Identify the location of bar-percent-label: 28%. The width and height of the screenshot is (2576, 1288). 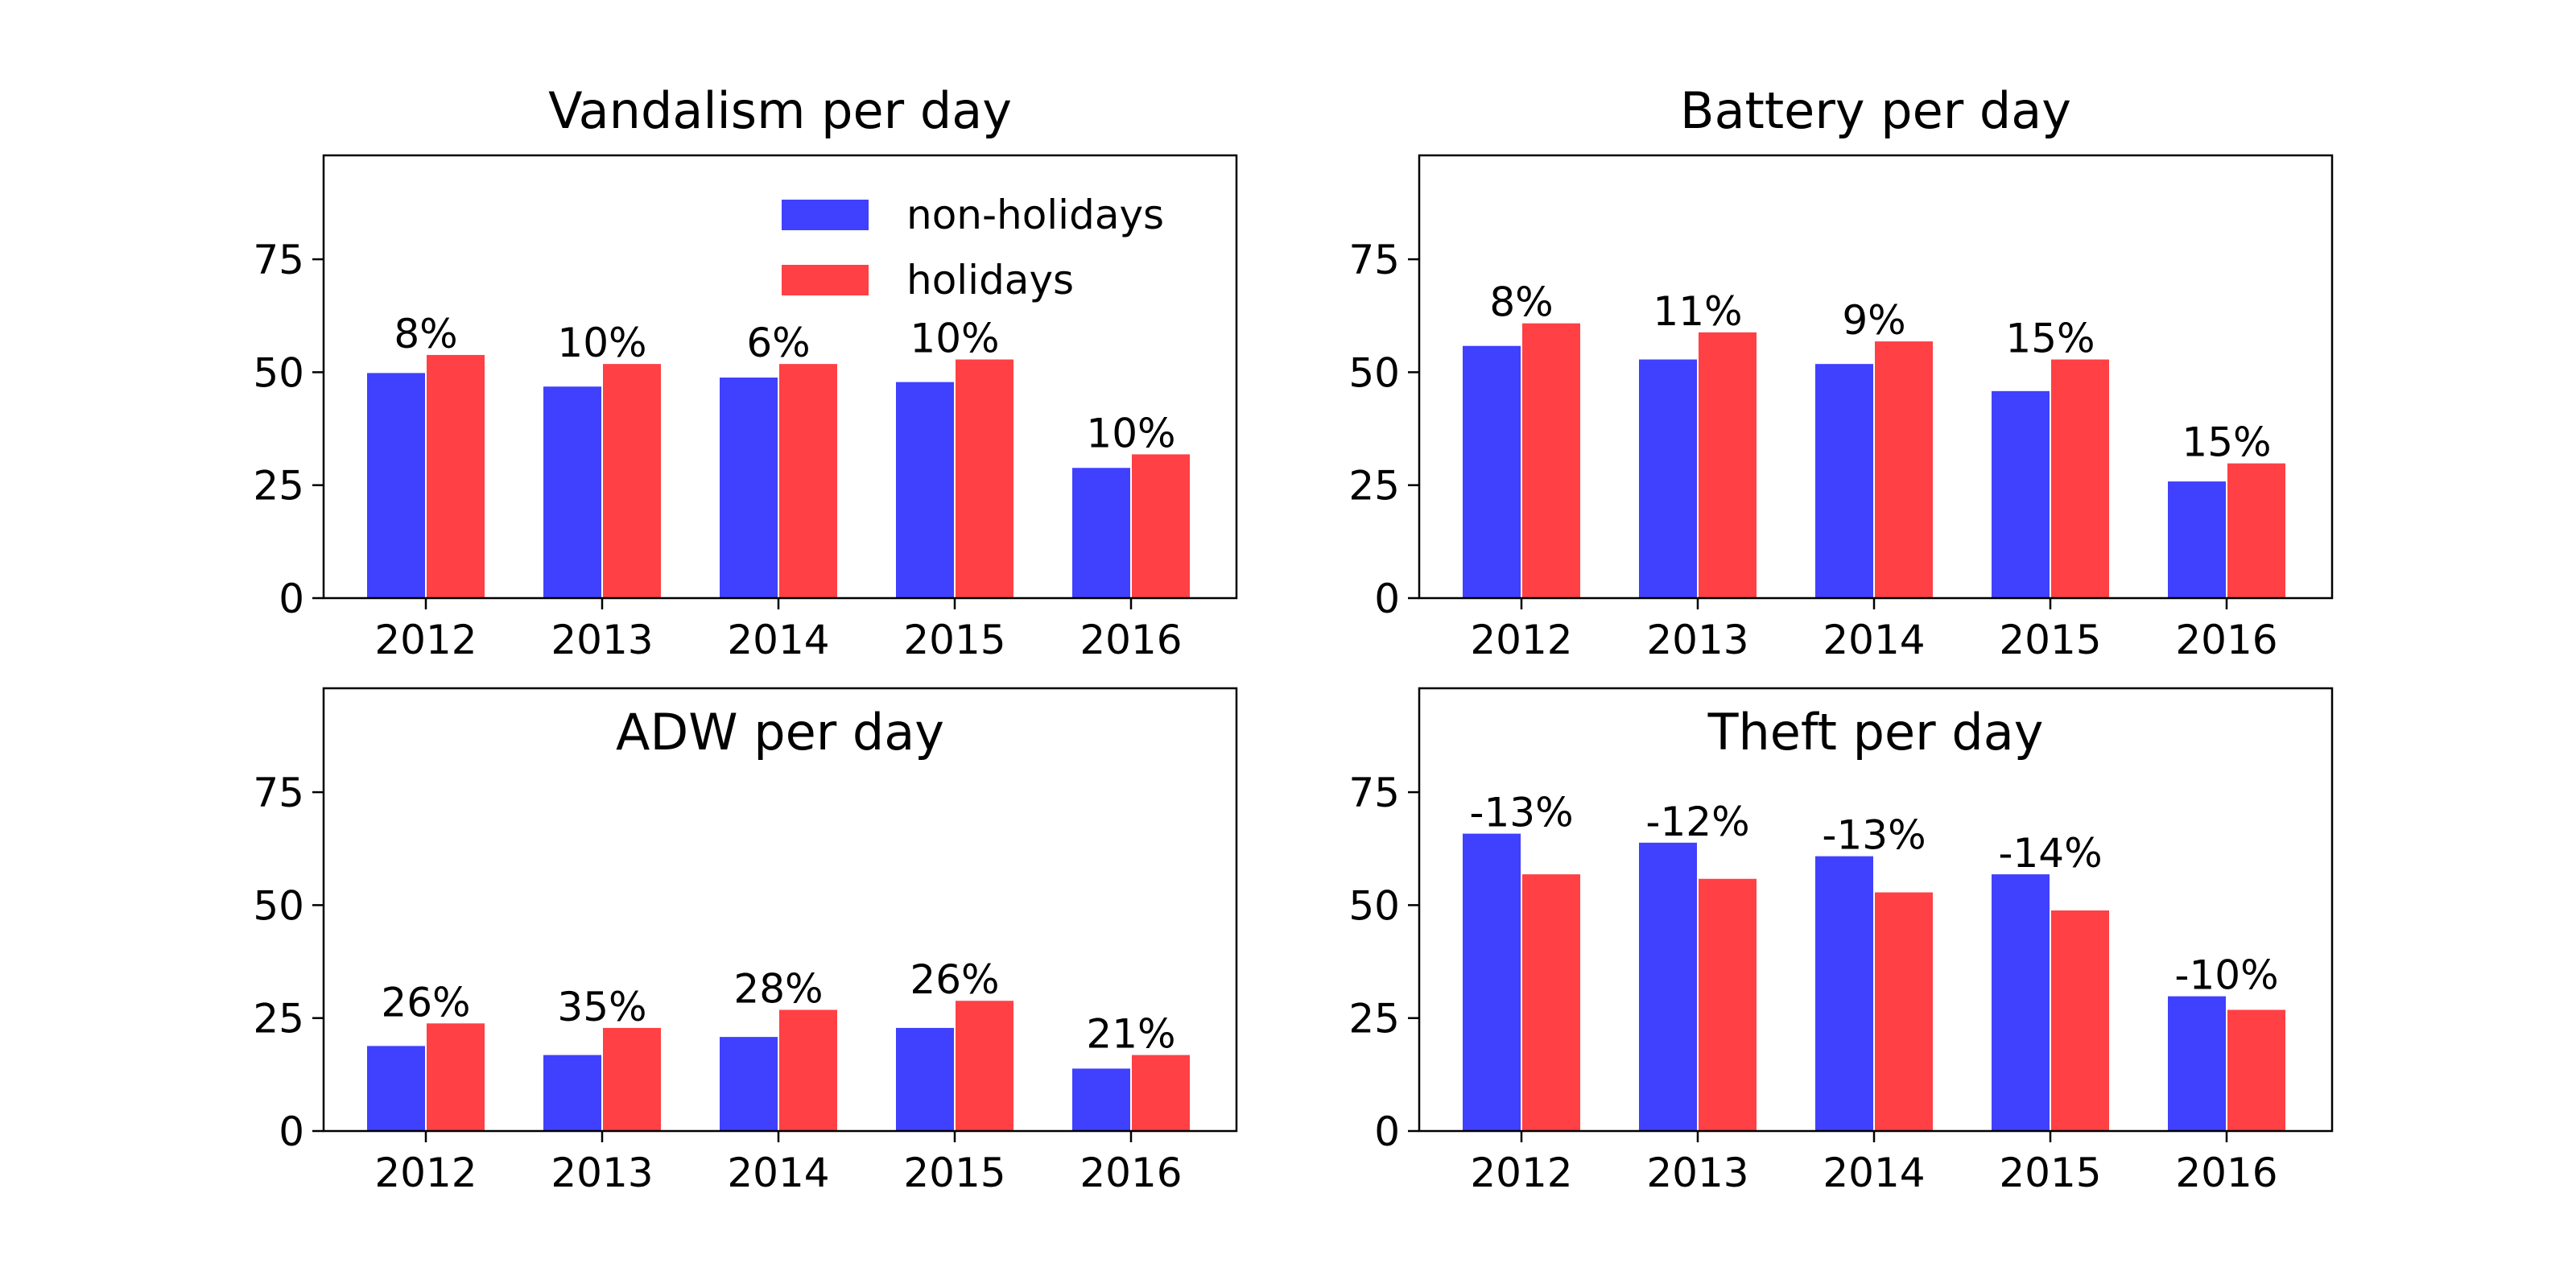
(778, 988).